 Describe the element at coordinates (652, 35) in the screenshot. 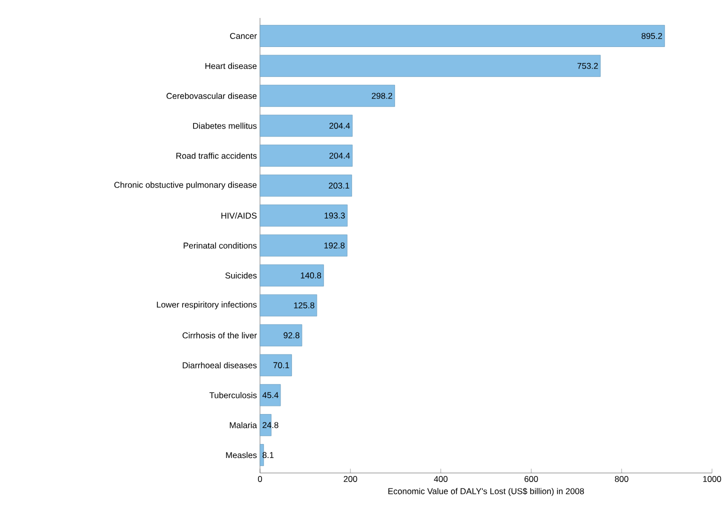

I see `data-label: 895.2` at that location.